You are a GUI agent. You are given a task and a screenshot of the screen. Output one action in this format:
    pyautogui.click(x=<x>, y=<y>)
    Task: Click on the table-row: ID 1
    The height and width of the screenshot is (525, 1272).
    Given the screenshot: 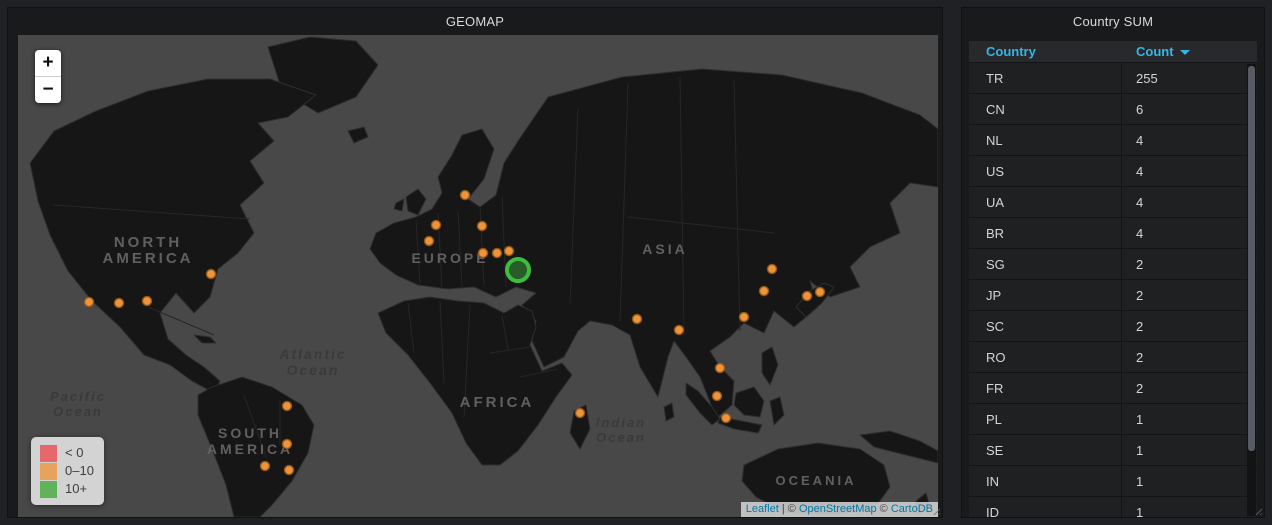 What is the action you would take?
    pyautogui.click(x=1113, y=507)
    